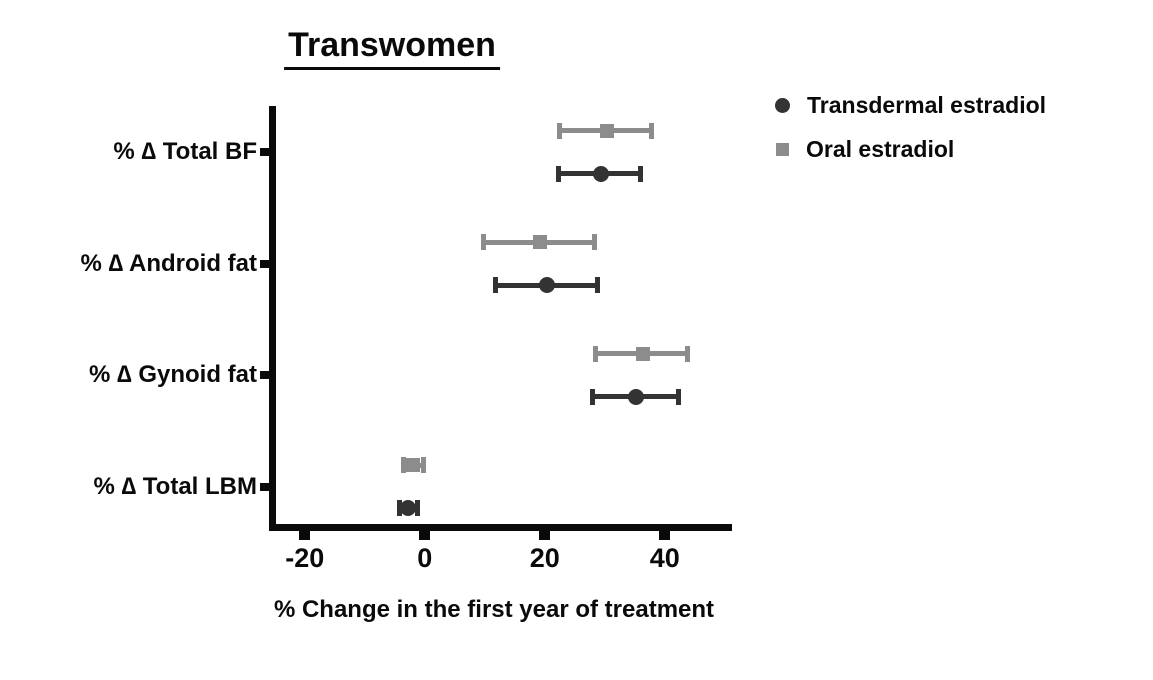 Image resolution: width=1153 pixels, height=680 pixels. Describe the element at coordinates (172, 374) in the screenshot. I see `category-label: % ∆ Gynoid fat` at that location.